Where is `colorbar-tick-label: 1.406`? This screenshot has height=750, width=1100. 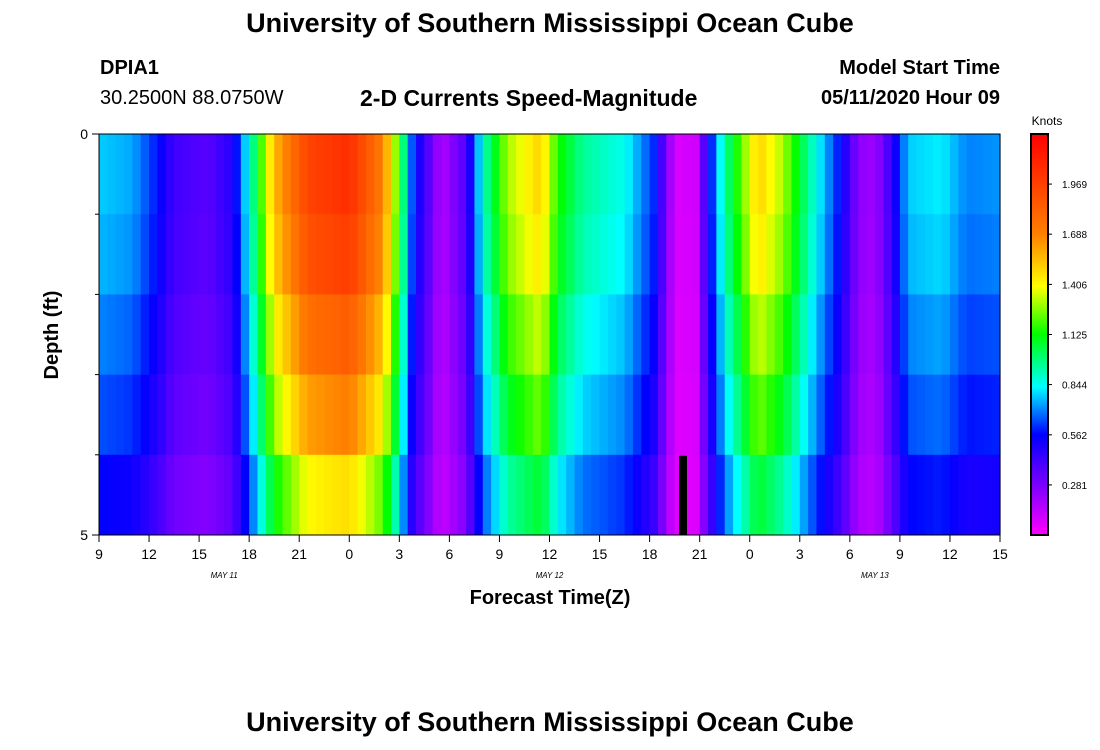
colorbar-tick-label: 1.406 is located at coordinates (1074, 285).